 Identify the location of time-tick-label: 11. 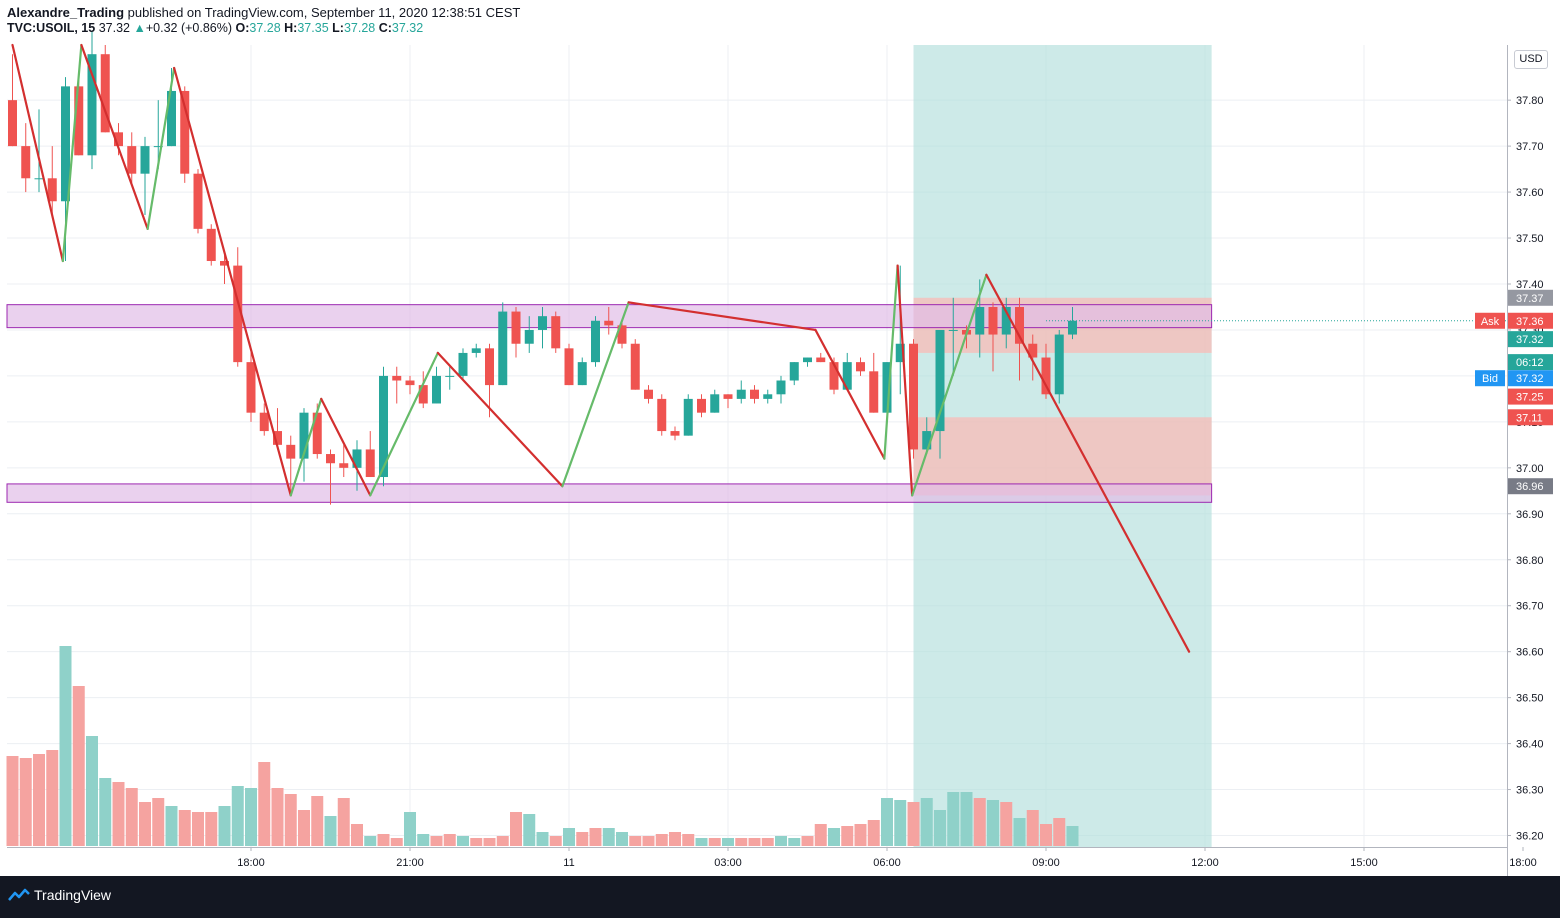
(568, 863).